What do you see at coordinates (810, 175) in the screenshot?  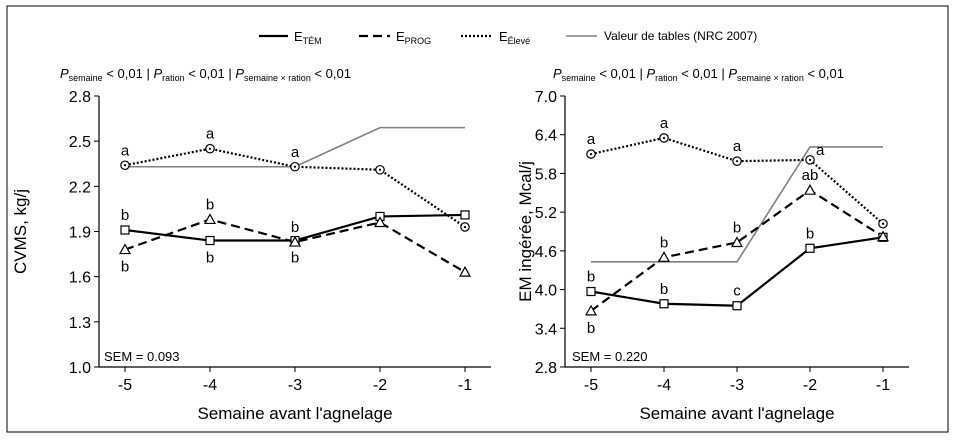 I see `significance-letter: ab` at bounding box center [810, 175].